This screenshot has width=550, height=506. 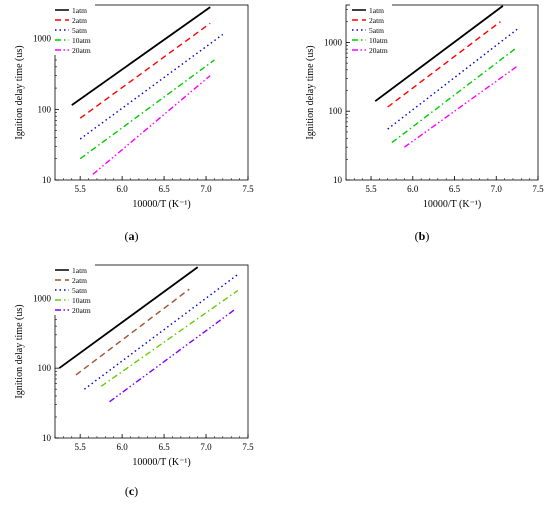 I want to click on panel-label: (c), so click(x=131, y=491).